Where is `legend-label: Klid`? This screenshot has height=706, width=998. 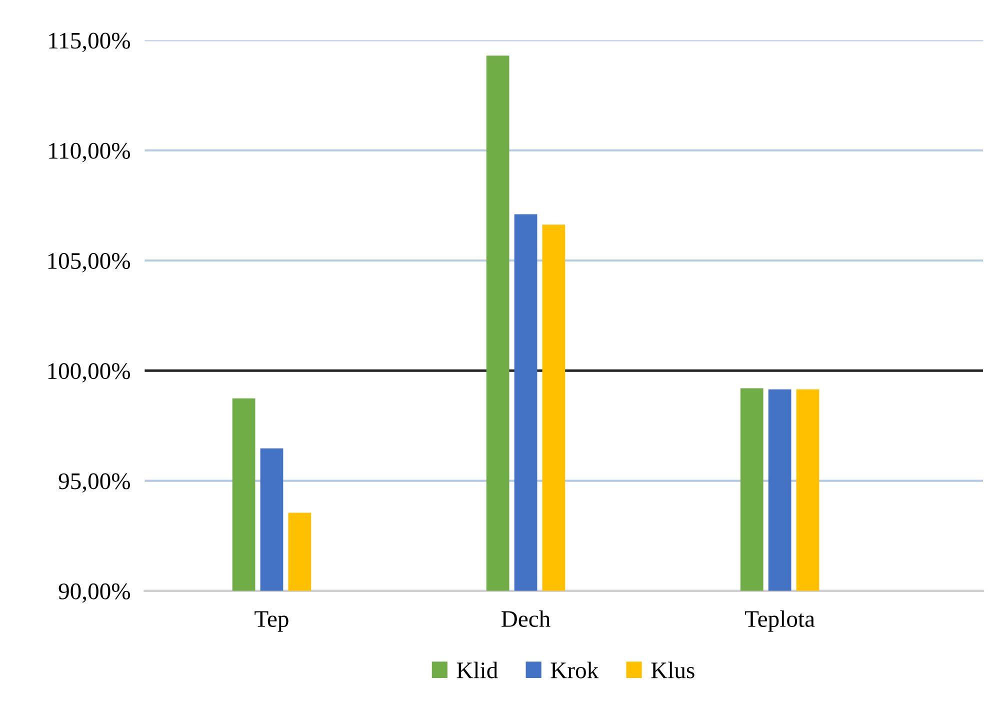 legend-label: Klid is located at coordinates (477, 670).